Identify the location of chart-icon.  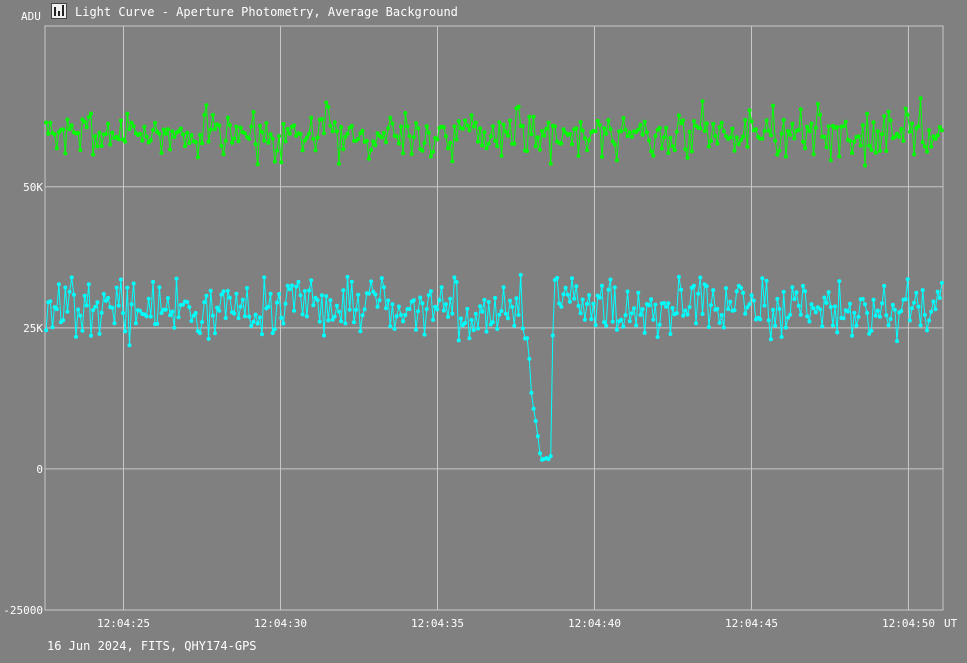
(59, 11).